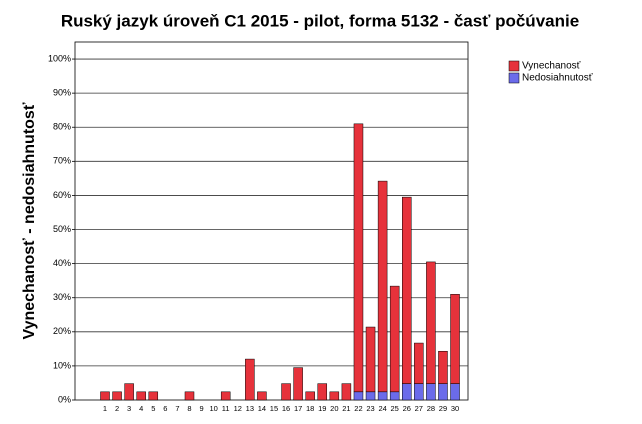 This screenshot has height=424, width=642. Describe the element at coordinates (189, 408) in the screenshot. I see `x-tick-label: 8` at that location.